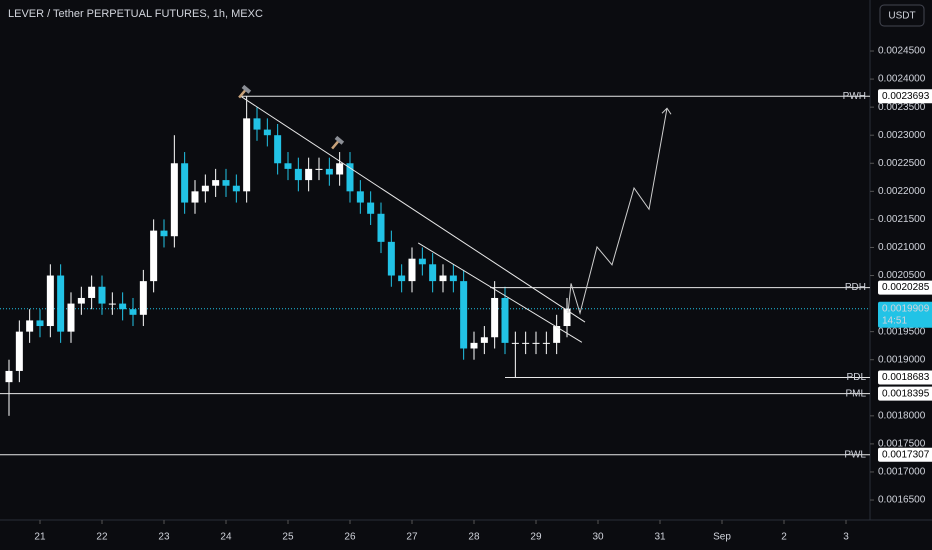 The image size is (932, 550). Describe the element at coordinates (902, 135) in the screenshot. I see `y-tick-label: 0.0023000` at that location.